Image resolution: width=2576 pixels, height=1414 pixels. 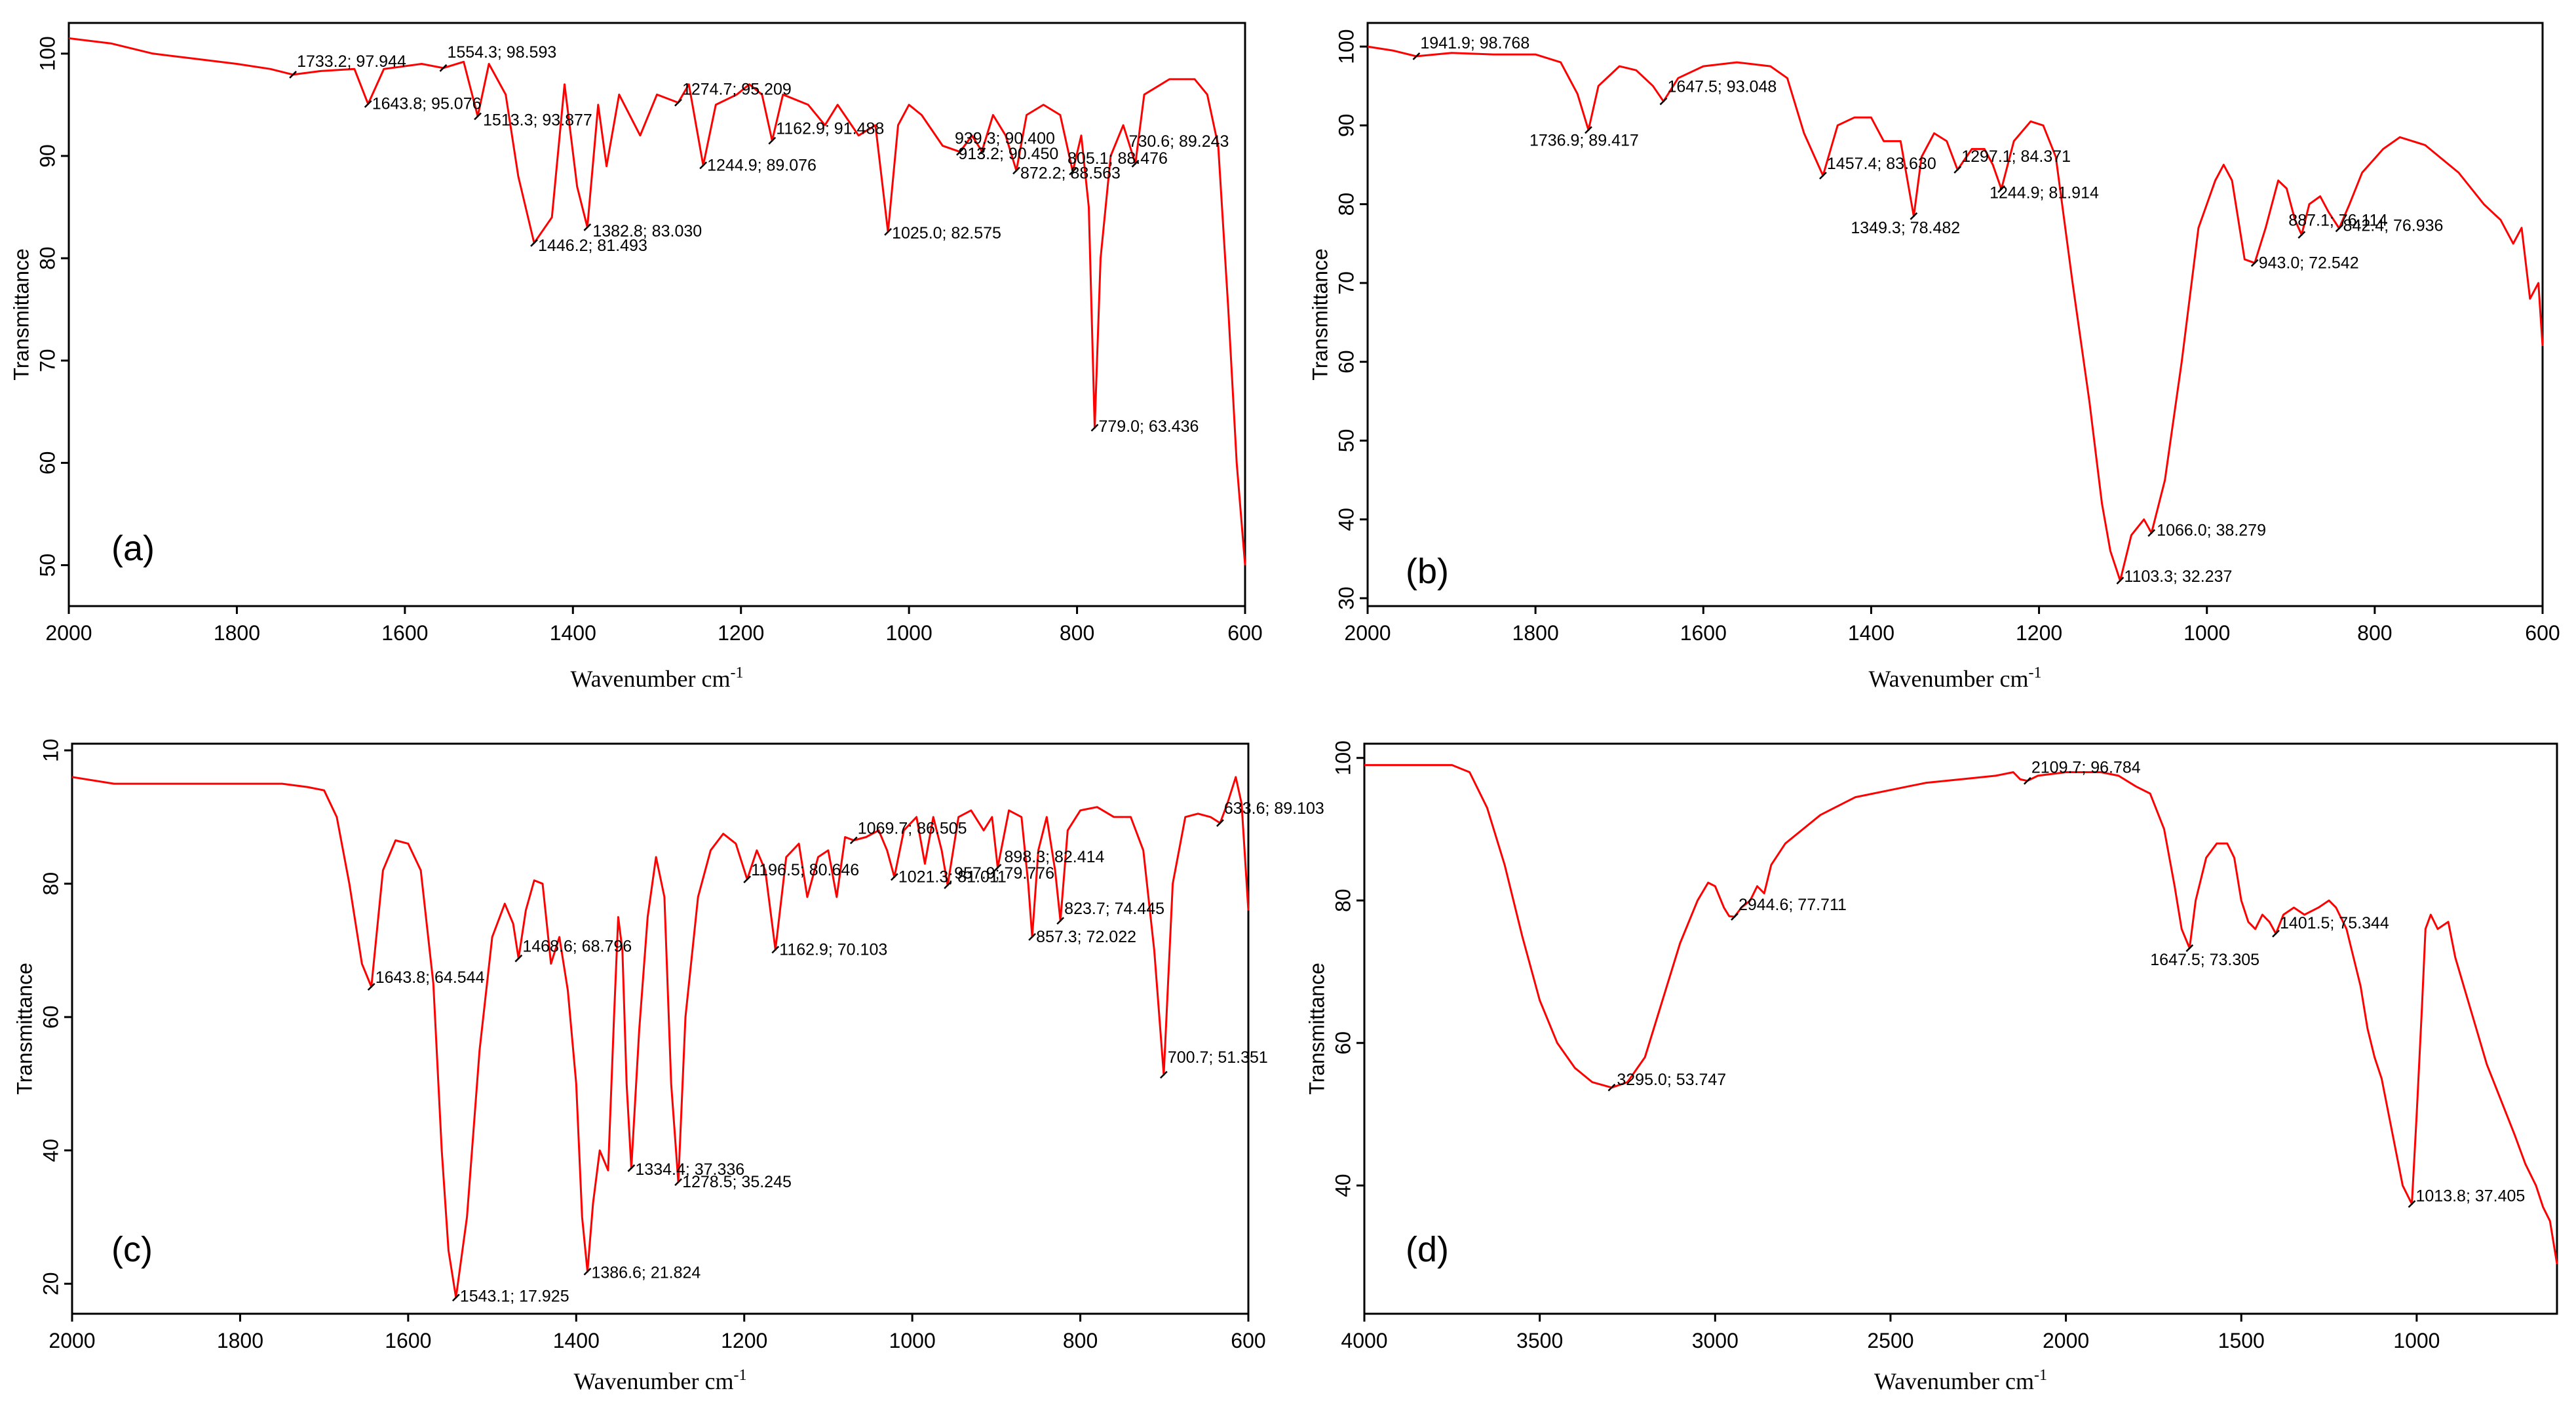 I want to click on peak-label: 1386.6; 21.824, so click(x=646, y=1273).